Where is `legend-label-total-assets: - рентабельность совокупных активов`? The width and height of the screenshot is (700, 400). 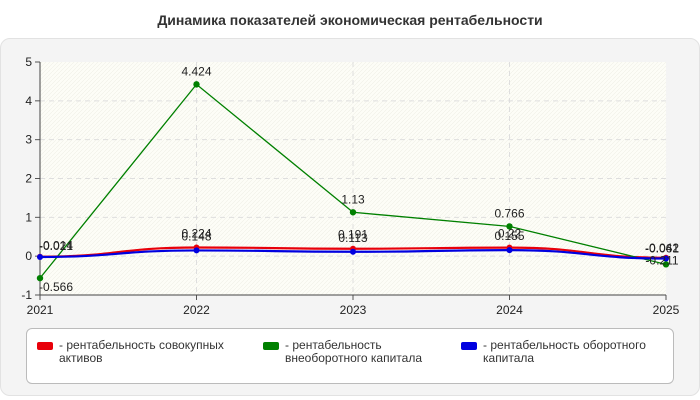 legend-label-total-assets: - рентабельность совокупных активов is located at coordinates (141, 351).